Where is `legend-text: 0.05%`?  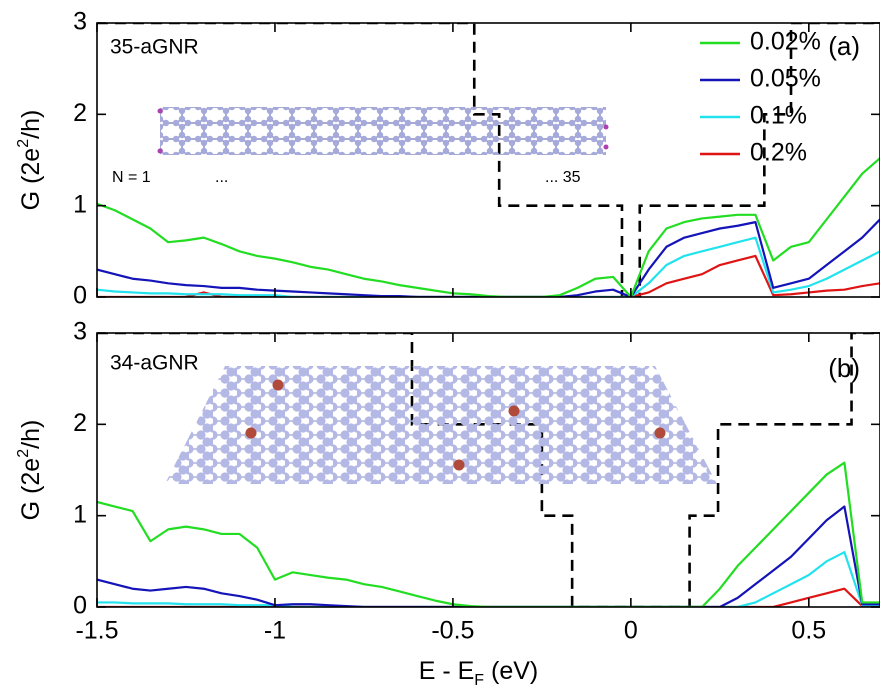
legend-text: 0.05% is located at coordinates (785, 79).